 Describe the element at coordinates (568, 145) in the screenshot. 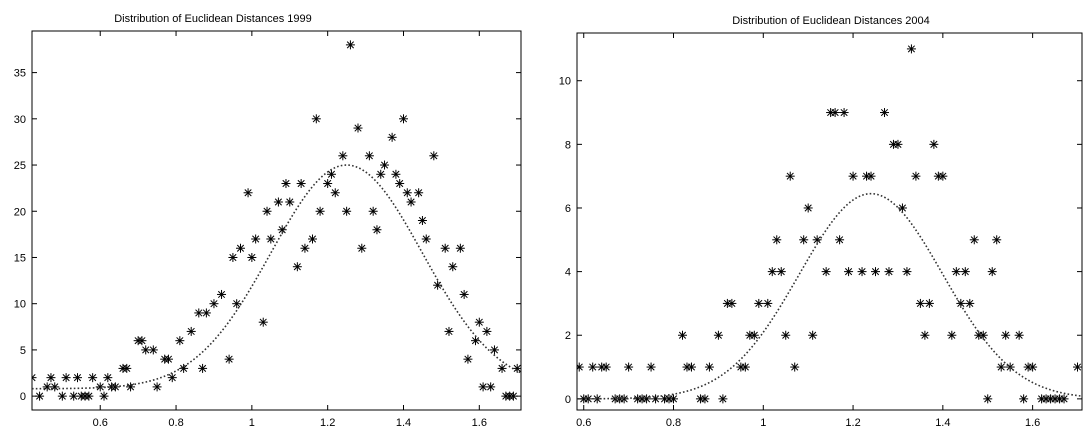

I see `y-tick-label: 8` at that location.